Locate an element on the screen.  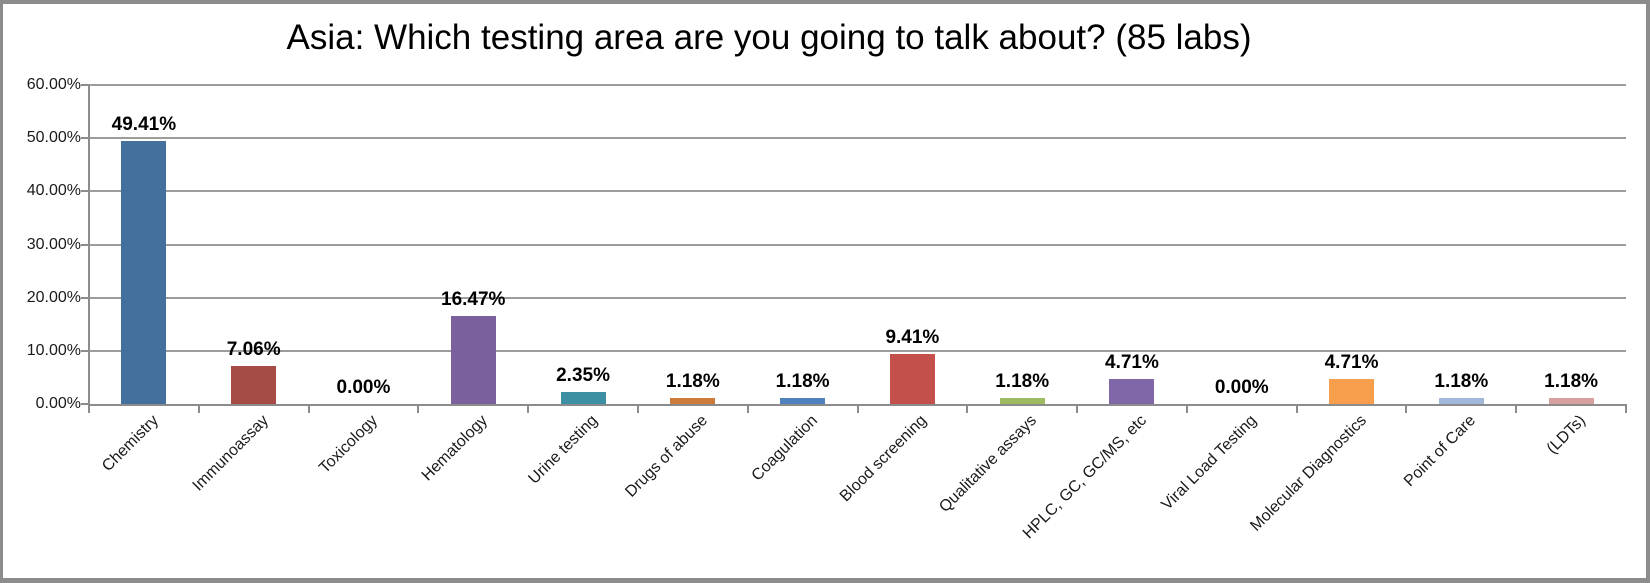
y-axis-label: 20.00% is located at coordinates (53, 297).